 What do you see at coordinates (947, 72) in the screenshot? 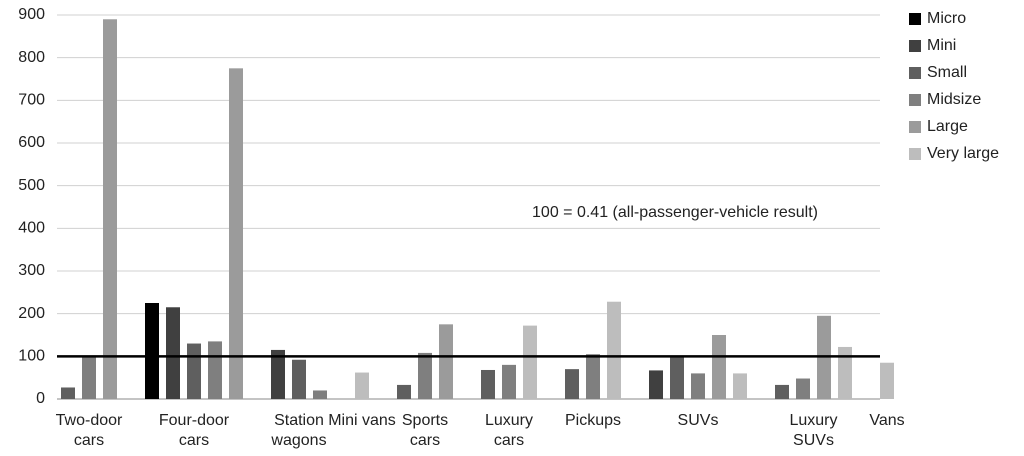
I see `legend-label: Small` at bounding box center [947, 72].